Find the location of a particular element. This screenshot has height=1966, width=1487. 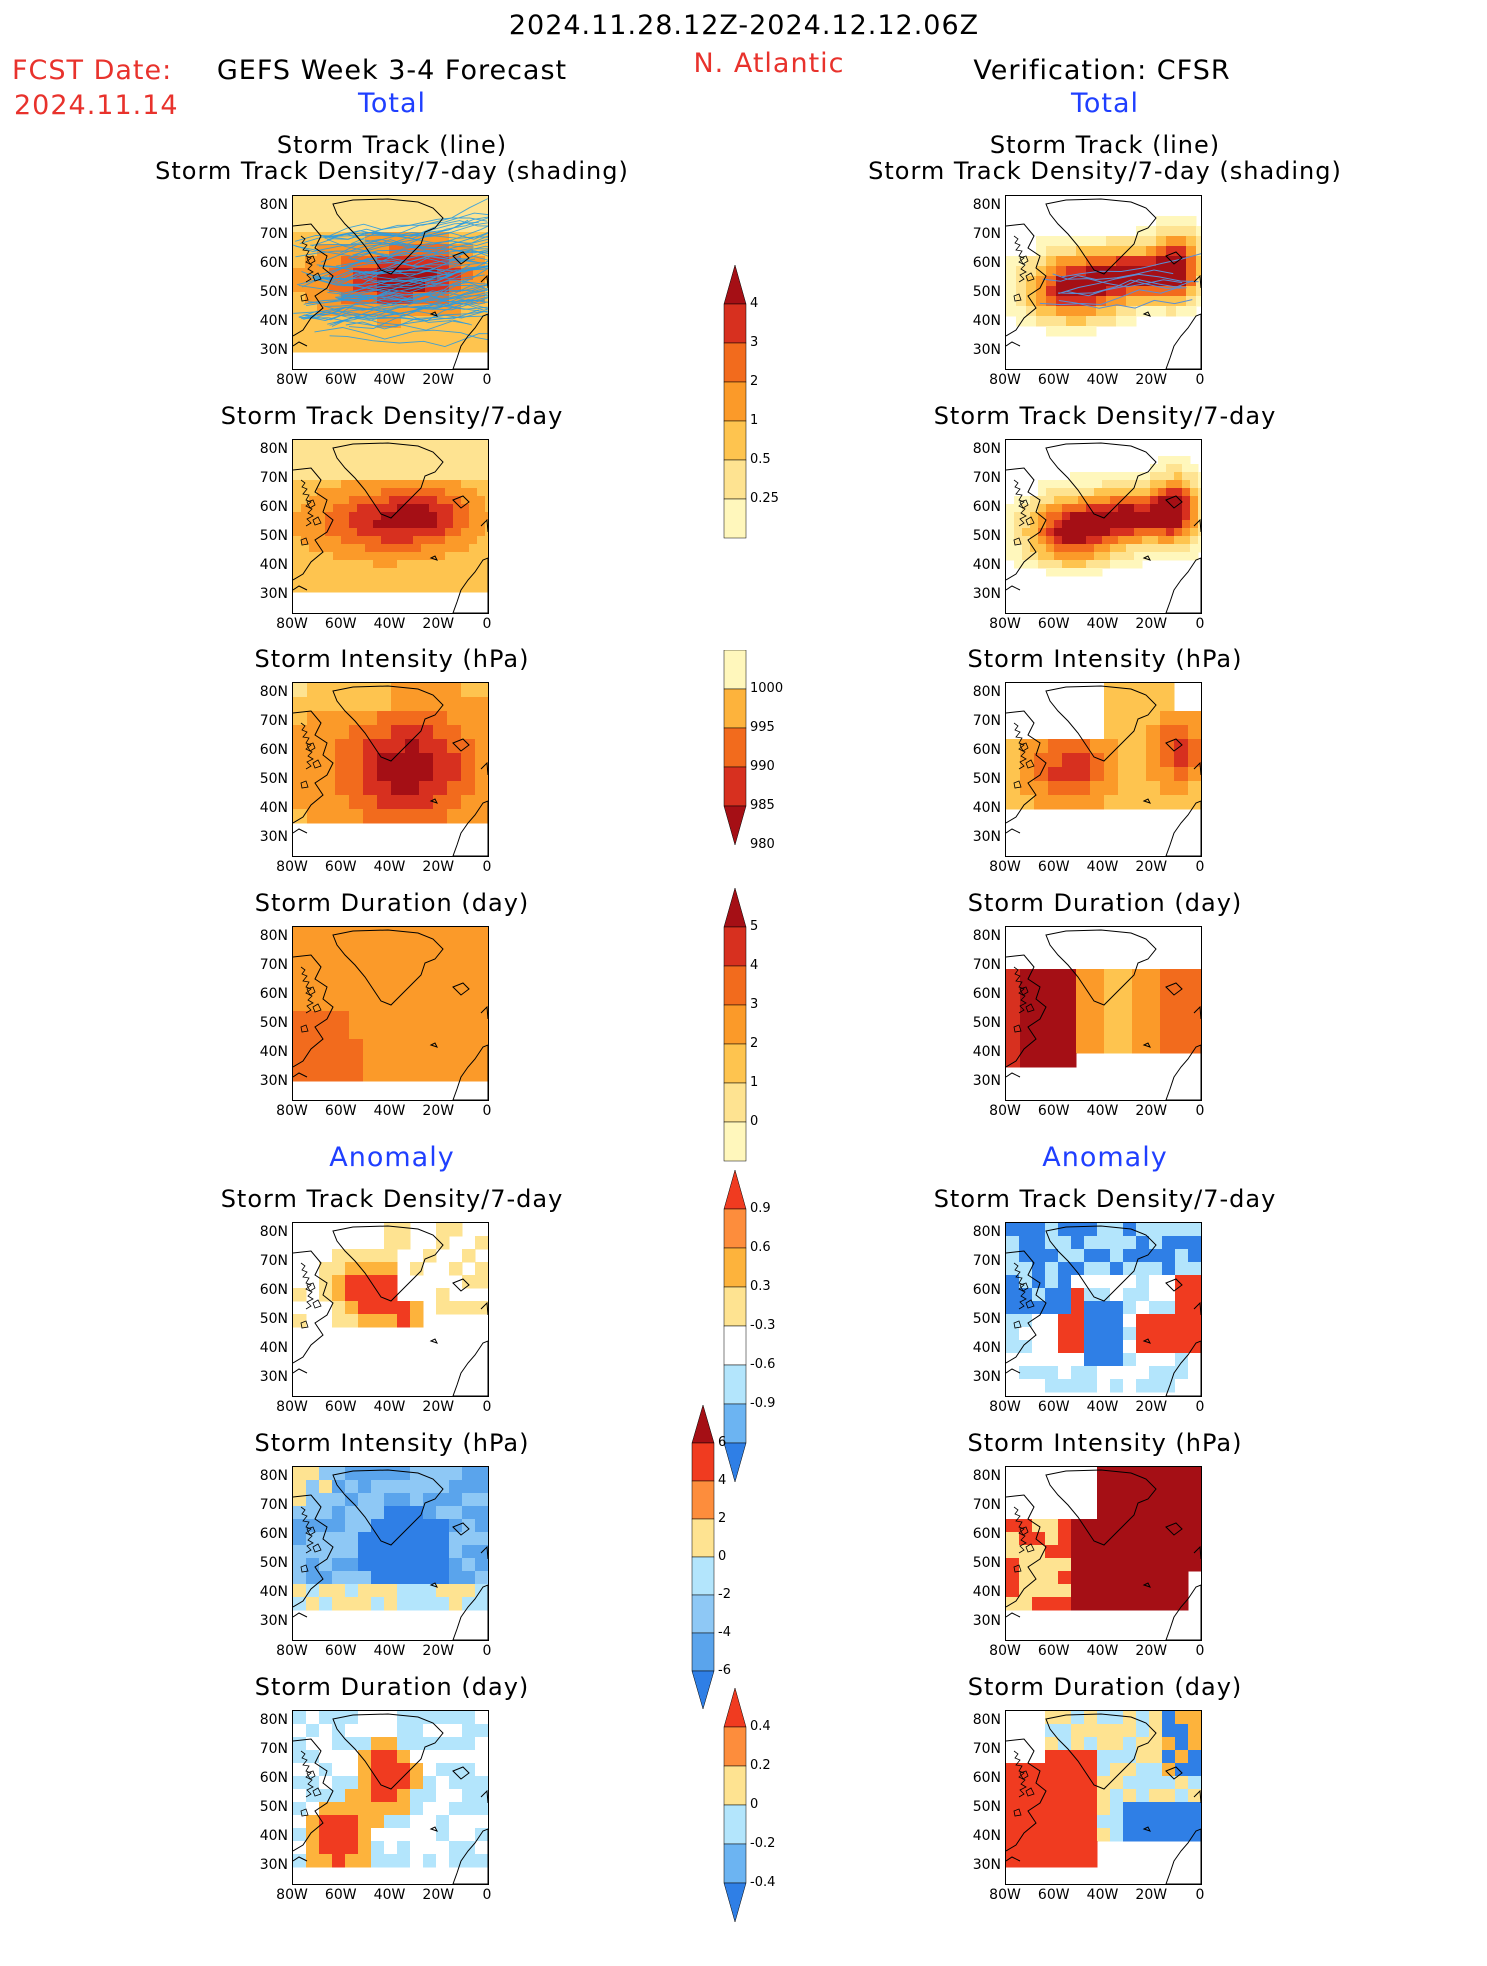

map-duration-left-svg is located at coordinates (390, 1013).